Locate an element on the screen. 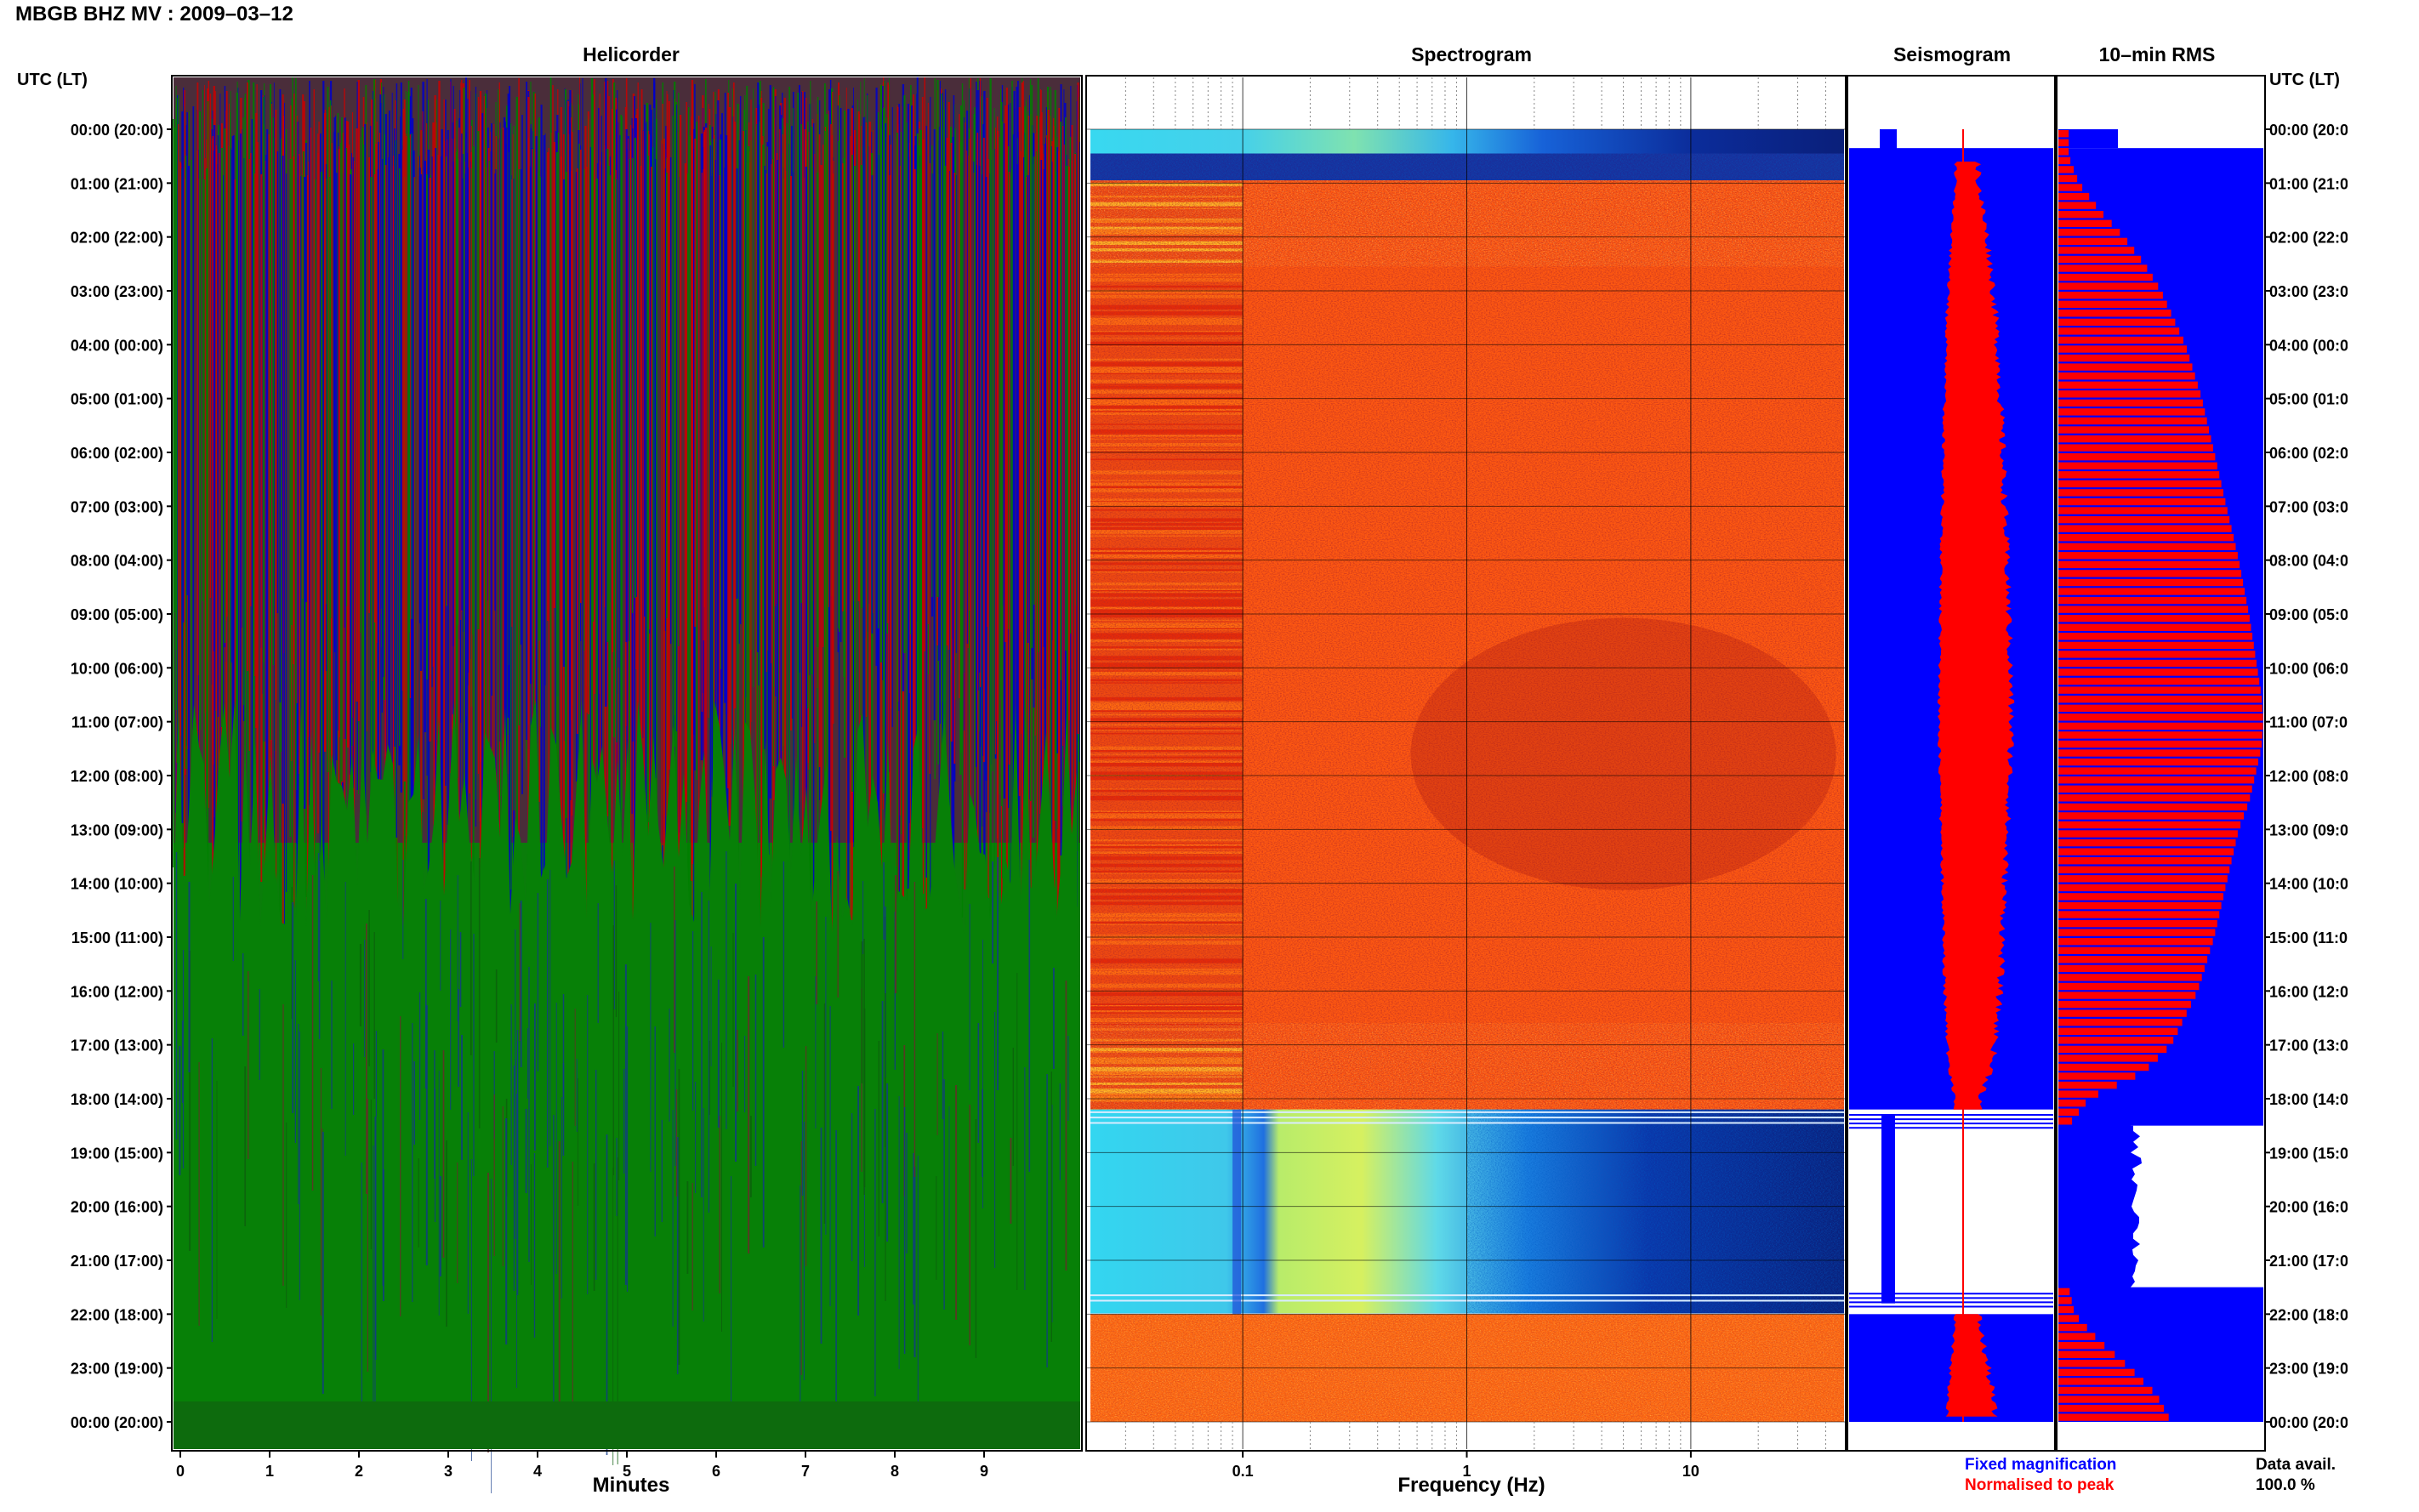 This screenshot has width=2419, height=1512. helicorder-xtick-label: 2 is located at coordinates (359, 1471).